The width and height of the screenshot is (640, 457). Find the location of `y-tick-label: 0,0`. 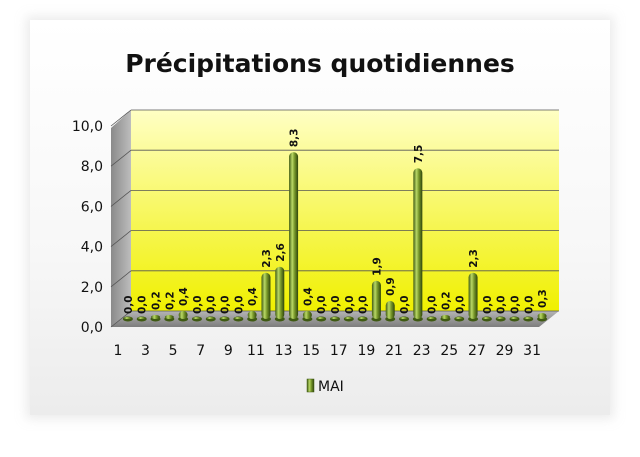

y-tick-label: 0,0 is located at coordinates (92, 328).